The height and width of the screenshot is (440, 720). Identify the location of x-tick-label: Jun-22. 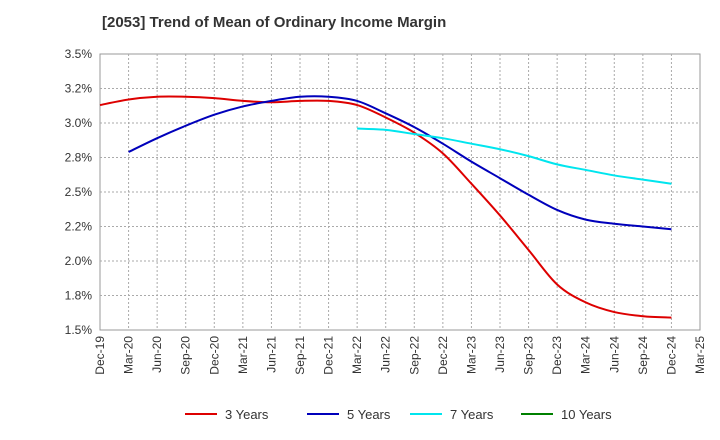
(386, 354).